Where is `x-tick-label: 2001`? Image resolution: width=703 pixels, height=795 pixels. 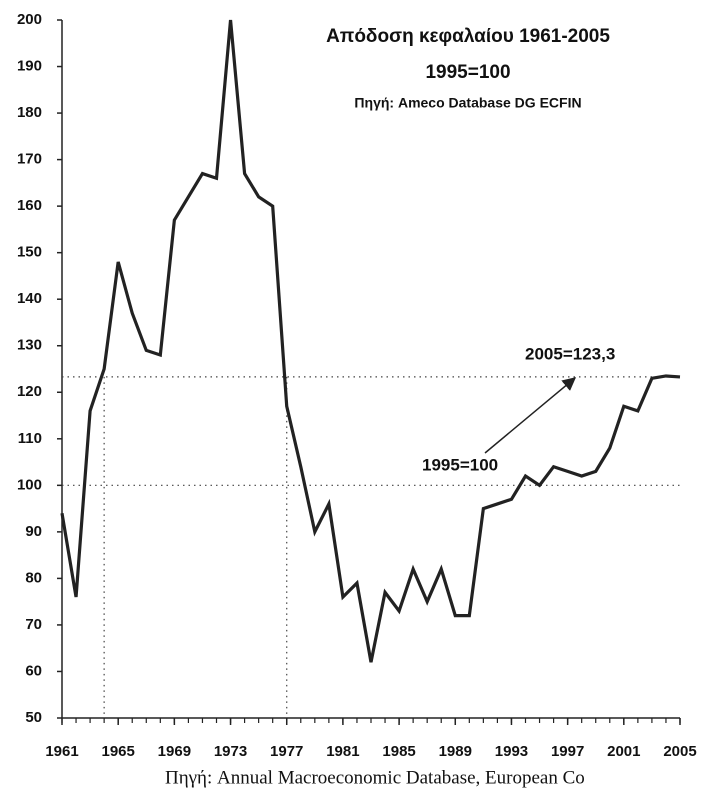
x-tick-label: 2001 is located at coordinates (623, 751).